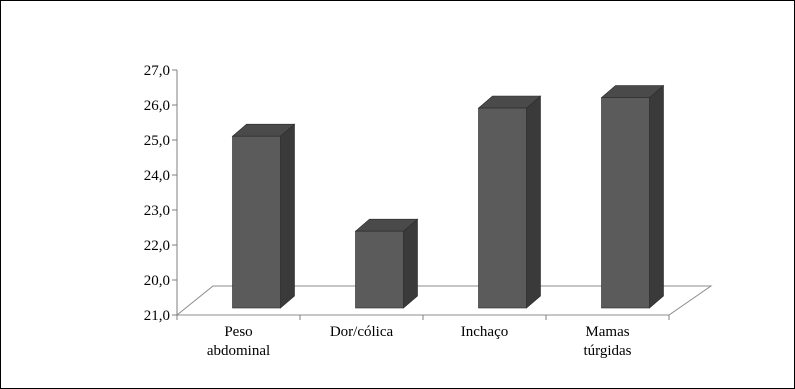 The image size is (795, 389). I want to click on x-category-label: Inchaço, so click(484, 332).